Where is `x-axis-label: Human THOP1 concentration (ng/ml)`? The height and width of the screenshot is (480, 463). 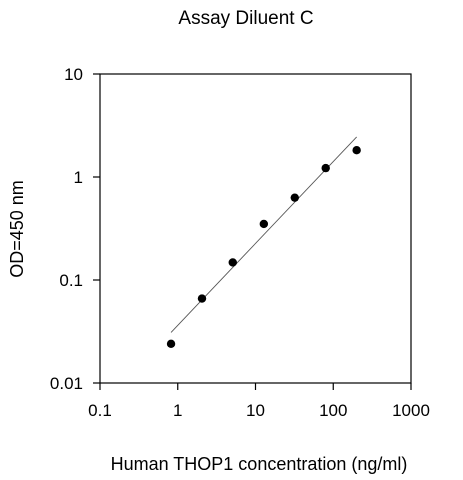 x-axis-label: Human THOP1 concentration (ng/ml) is located at coordinates (259, 464).